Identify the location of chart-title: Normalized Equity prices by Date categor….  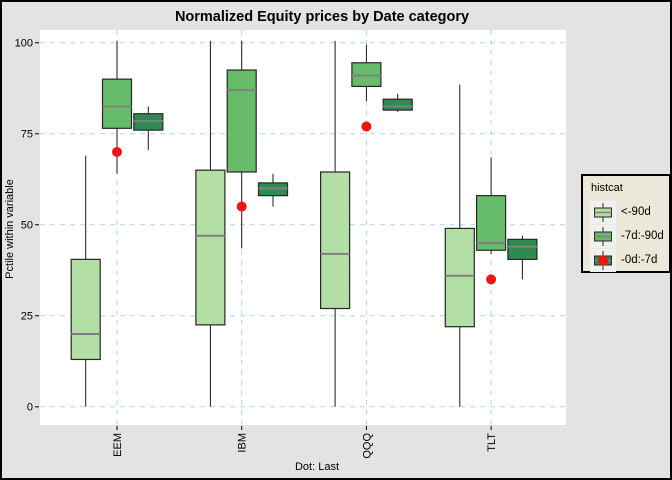
(322, 17).